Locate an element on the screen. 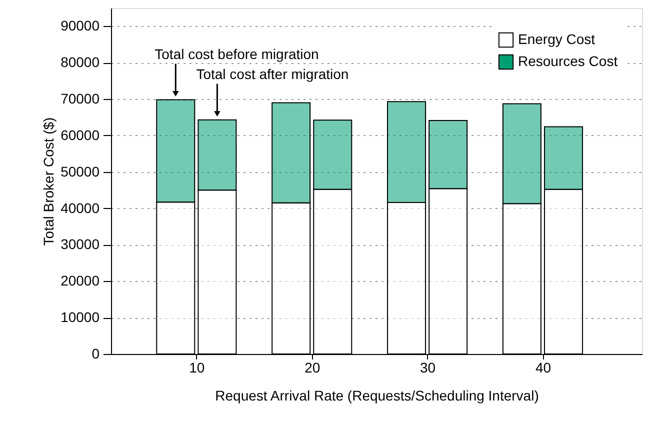 The height and width of the screenshot is (432, 657). annotation: Total cost after migration is located at coordinates (272, 74).